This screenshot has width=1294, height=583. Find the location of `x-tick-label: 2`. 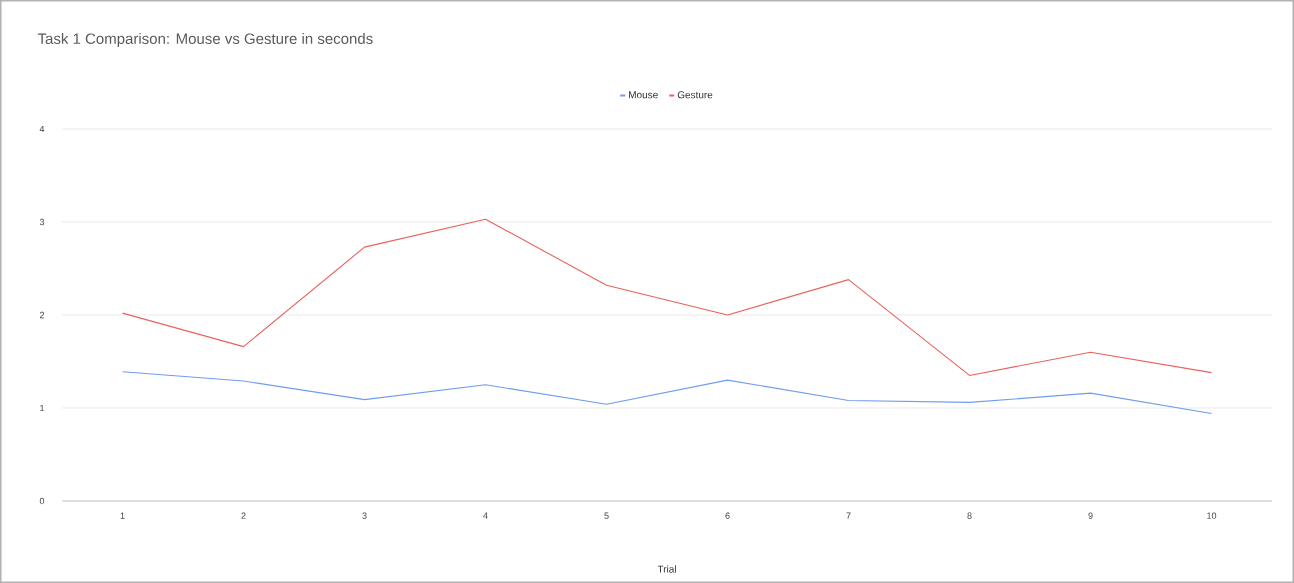

x-tick-label: 2 is located at coordinates (243, 515).